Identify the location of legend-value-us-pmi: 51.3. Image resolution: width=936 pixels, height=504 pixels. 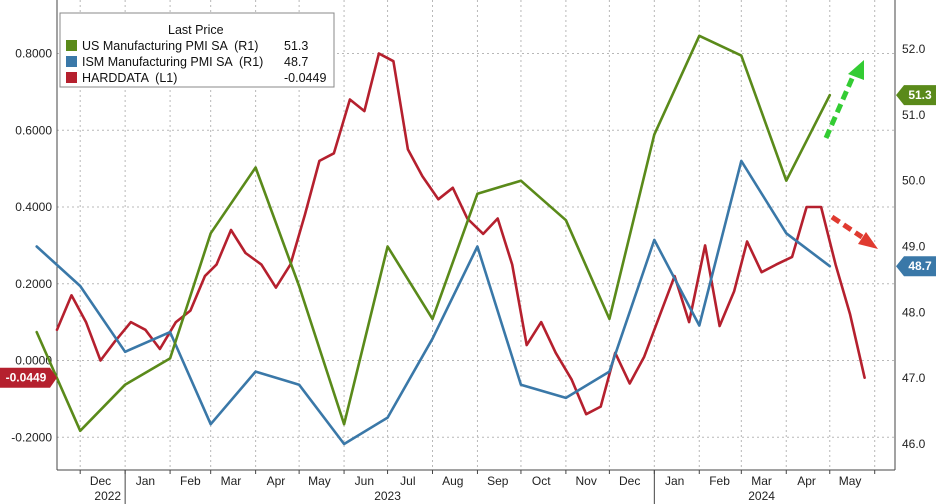
(296, 46).